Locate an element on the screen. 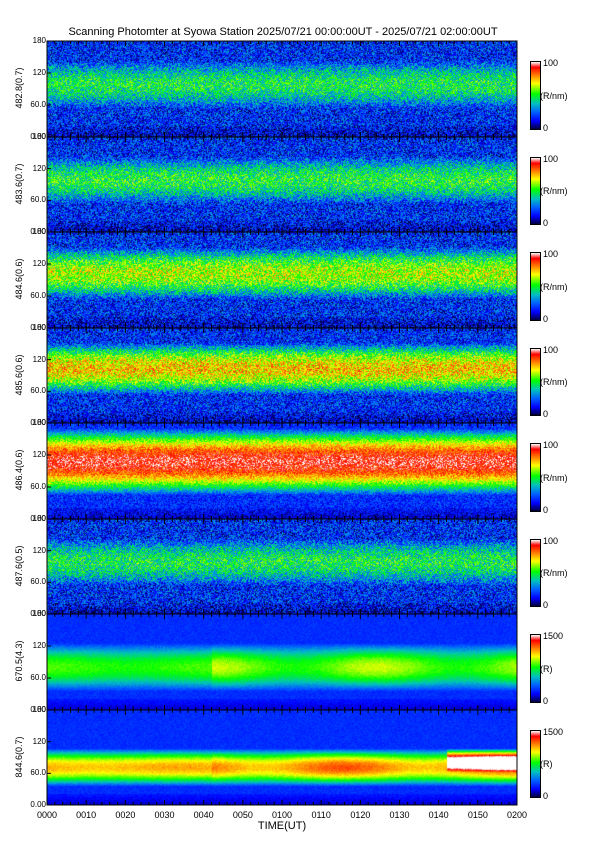 The width and height of the screenshot is (595, 842). x-tick-label: 0050 is located at coordinates (242, 815).